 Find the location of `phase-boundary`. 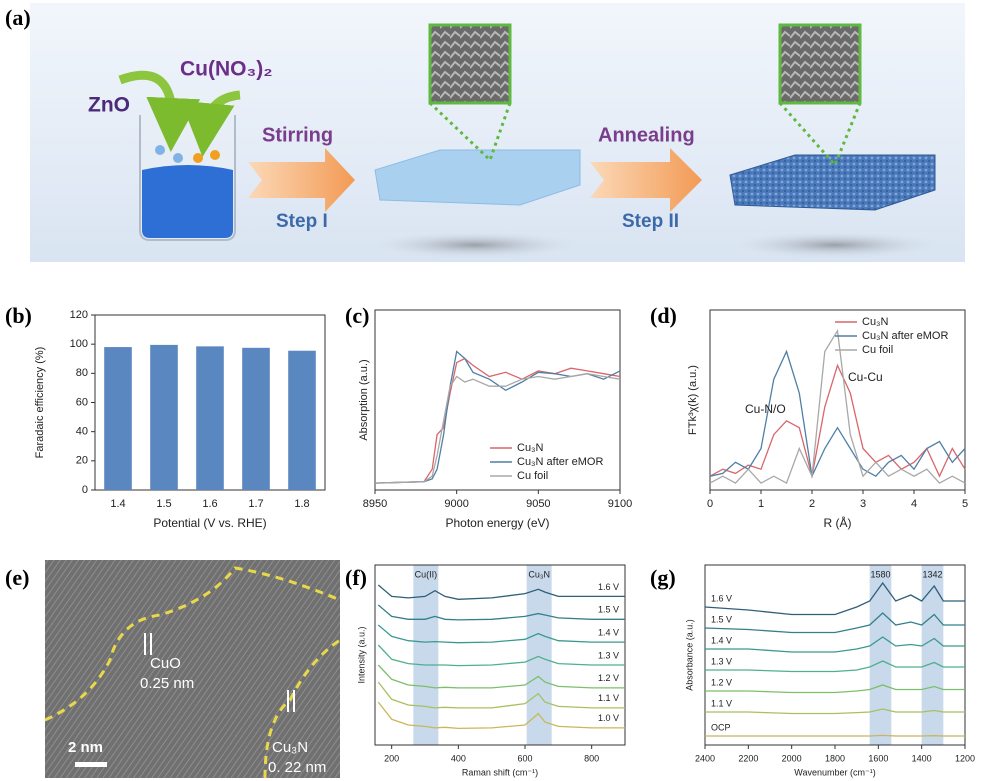

phase-boundary is located at coordinates (302, 708).